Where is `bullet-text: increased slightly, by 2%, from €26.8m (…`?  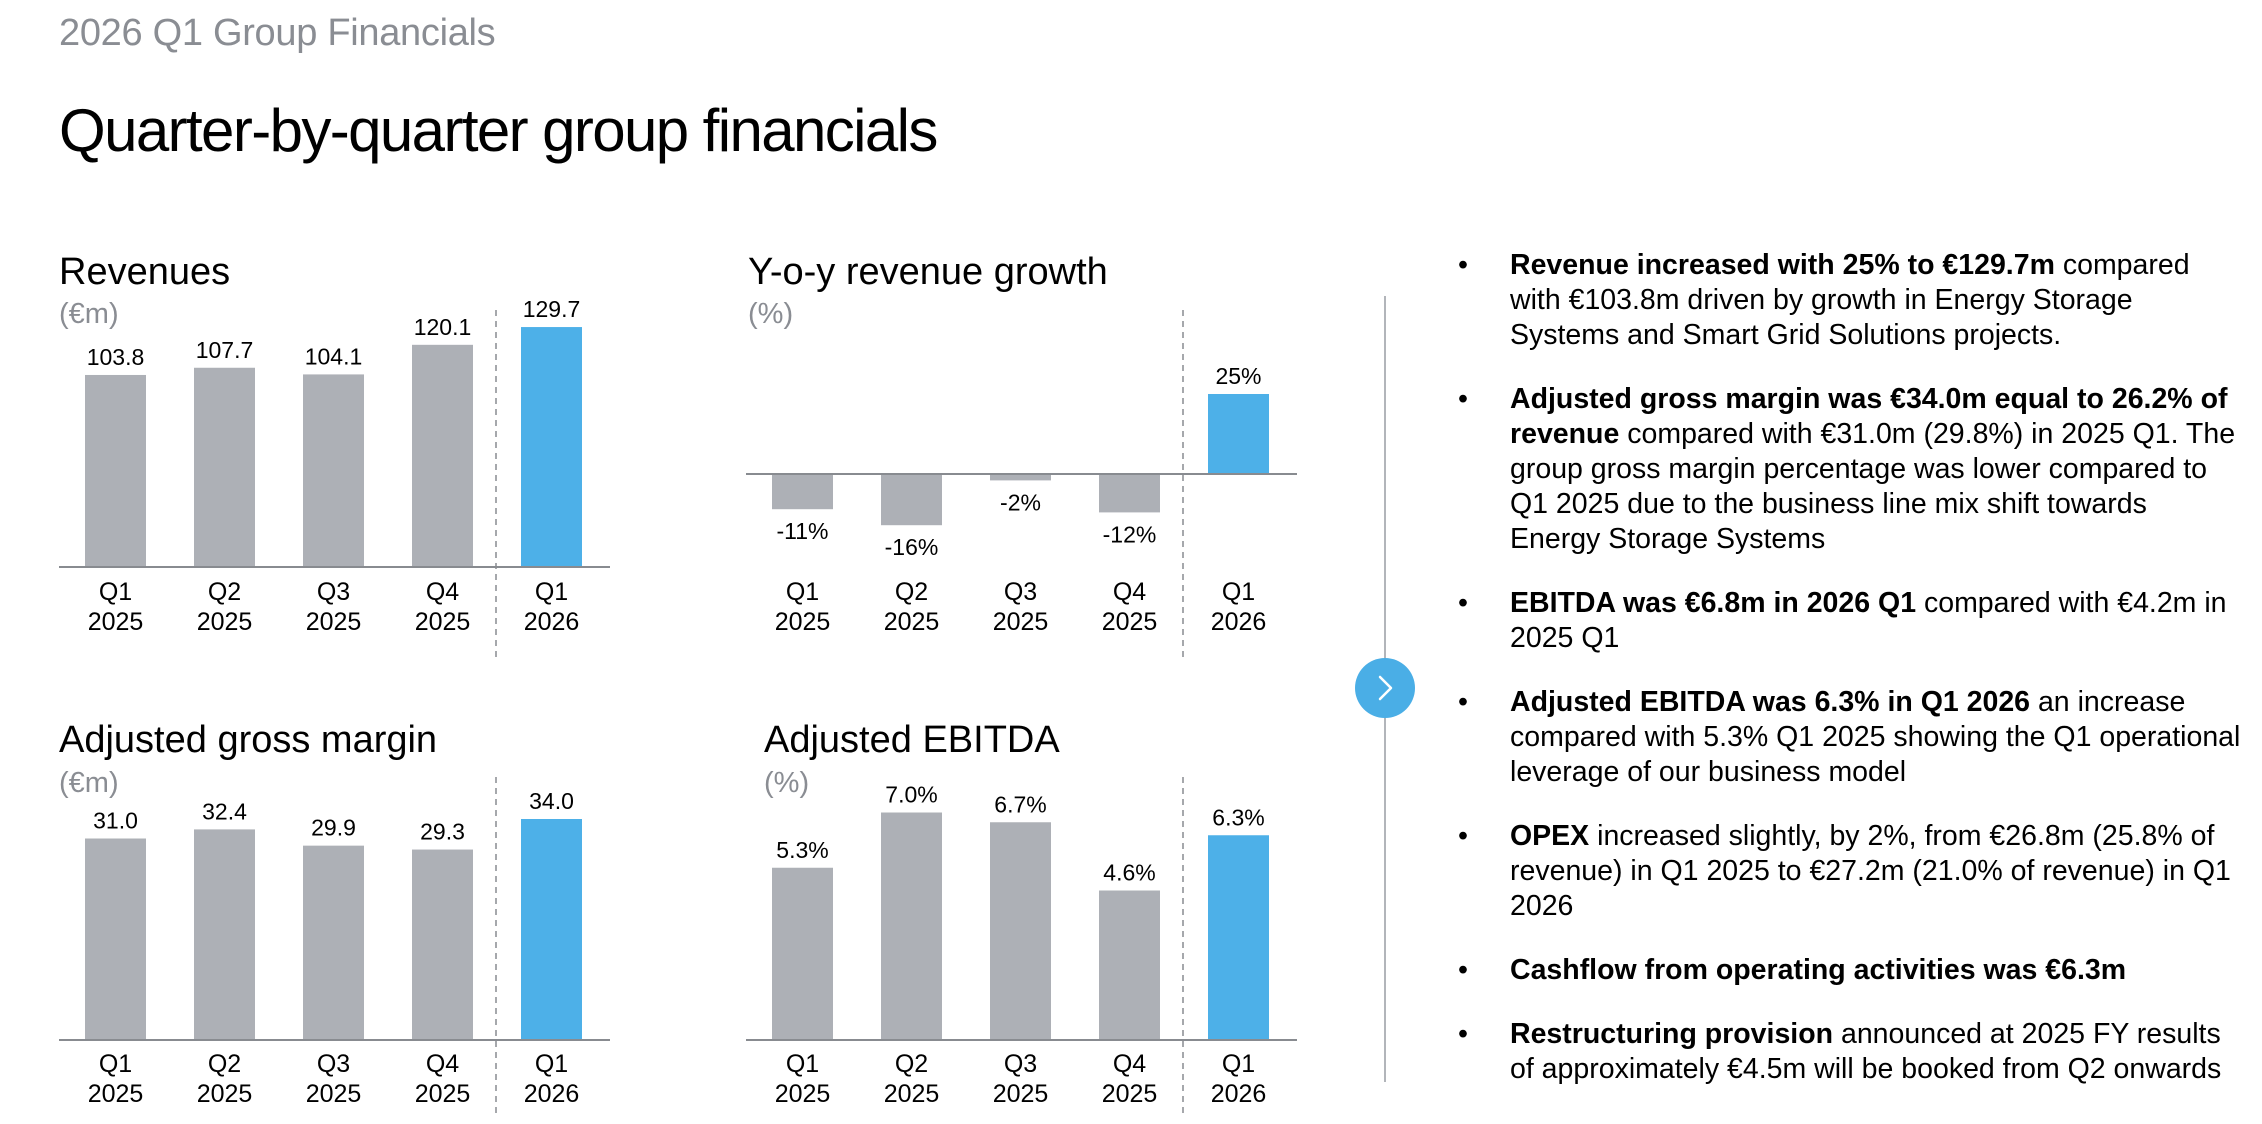 bullet-text: increased slightly, by 2%, from €26.8m (… is located at coordinates (1870, 871).